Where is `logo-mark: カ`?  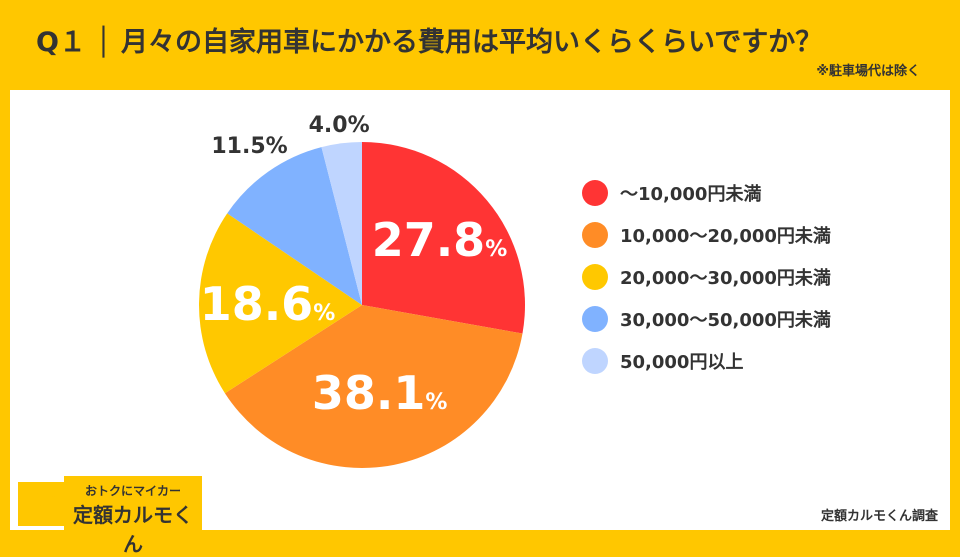
logo-mark: カ is located at coordinates (41, 505).